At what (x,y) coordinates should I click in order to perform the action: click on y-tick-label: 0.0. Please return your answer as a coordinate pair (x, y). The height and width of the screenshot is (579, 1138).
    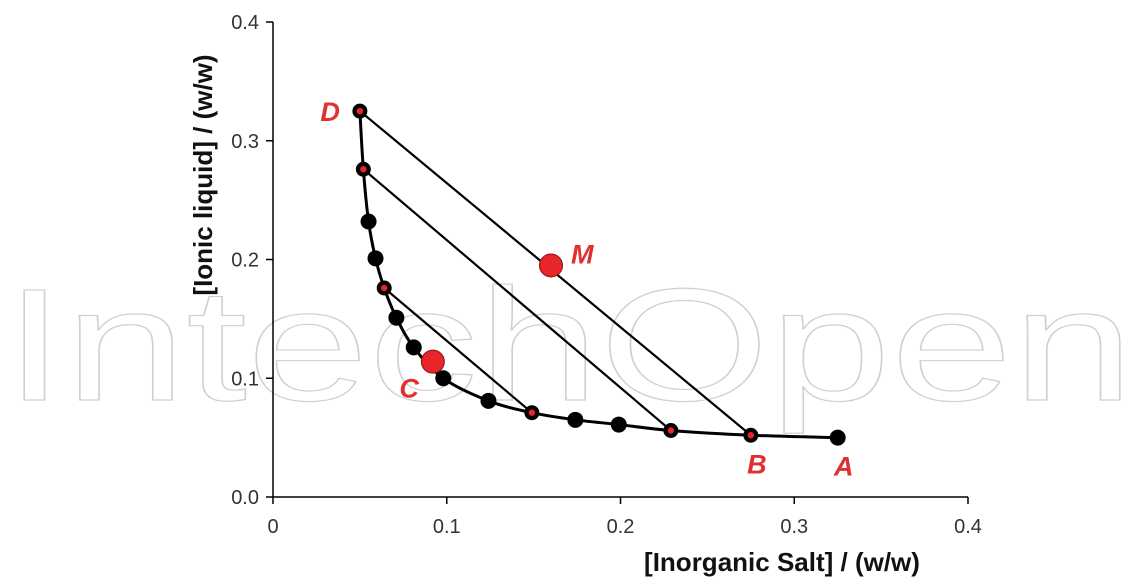
    Looking at the image, I should click on (245, 498).